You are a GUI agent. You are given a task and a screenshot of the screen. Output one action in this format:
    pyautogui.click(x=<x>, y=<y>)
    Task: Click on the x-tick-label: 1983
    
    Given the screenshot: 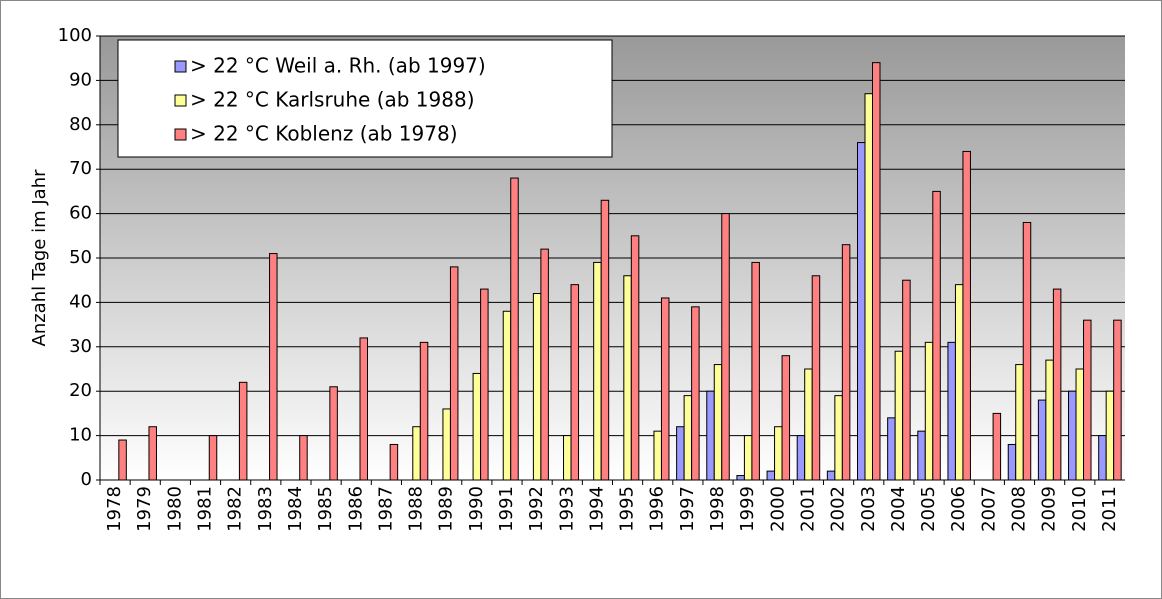 What is the action you would take?
    pyautogui.click(x=265, y=509)
    